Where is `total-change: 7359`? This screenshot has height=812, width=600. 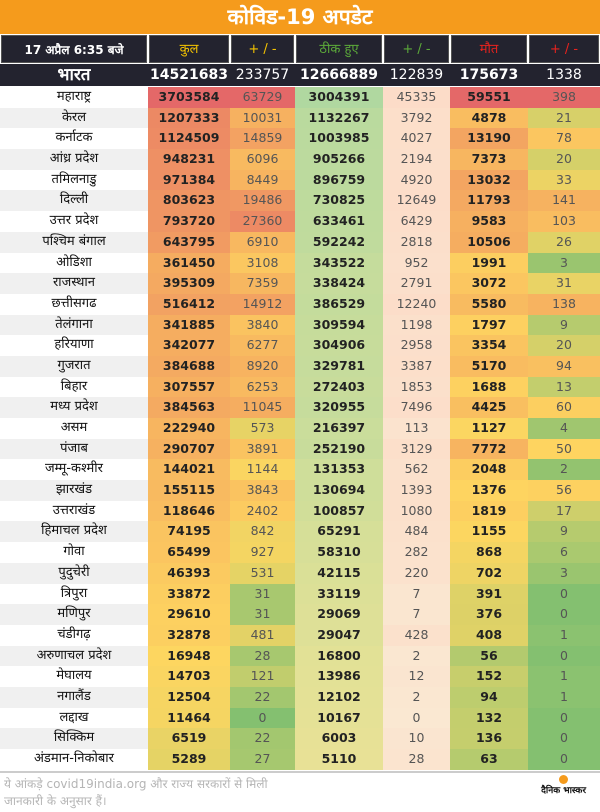
total-change: 7359 is located at coordinates (262, 283).